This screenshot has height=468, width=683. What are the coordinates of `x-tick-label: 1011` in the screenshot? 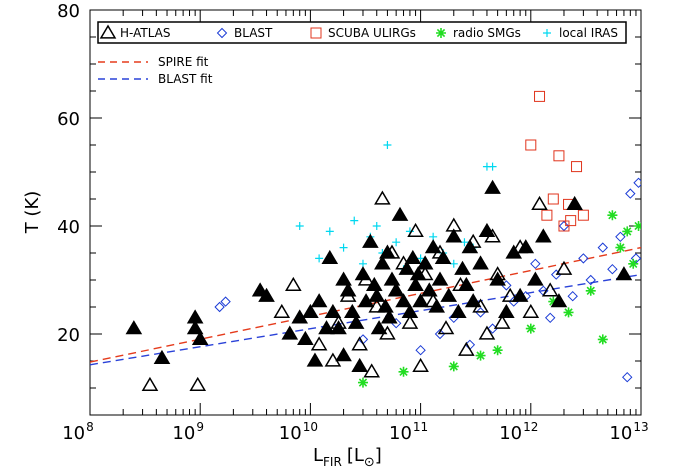 It's located at (408, 432).